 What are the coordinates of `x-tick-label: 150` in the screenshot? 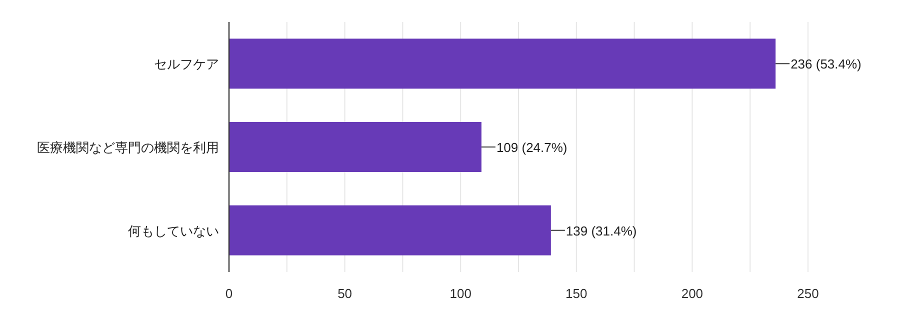 It's located at (577, 293).